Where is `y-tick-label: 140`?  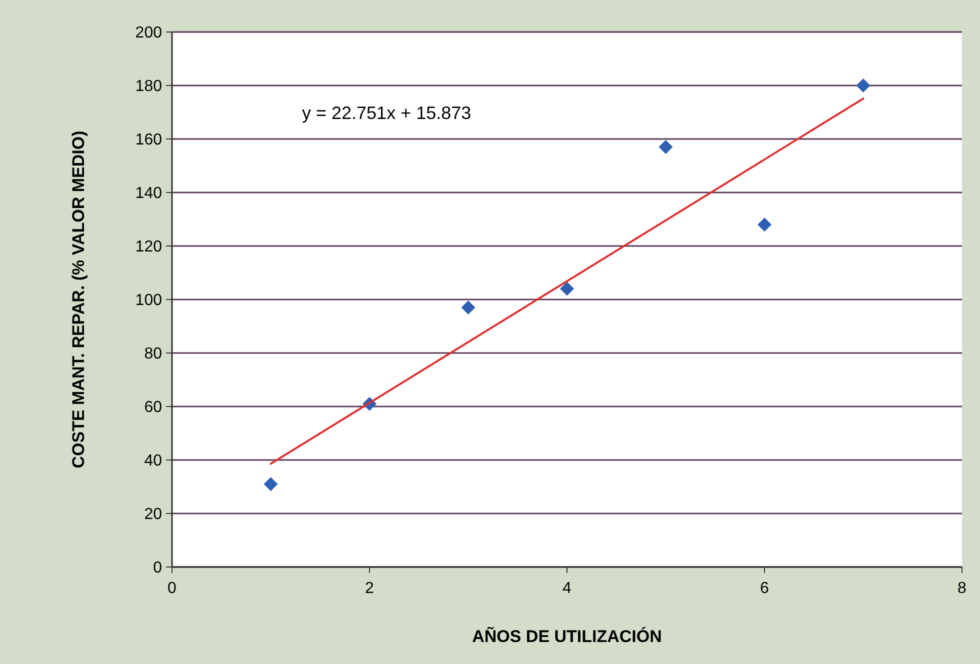
y-tick-label: 140 is located at coordinates (148, 193).